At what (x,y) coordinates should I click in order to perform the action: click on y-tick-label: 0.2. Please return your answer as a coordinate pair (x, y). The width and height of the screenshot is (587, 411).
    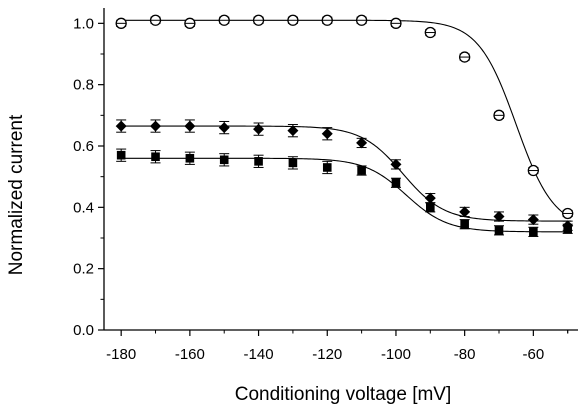
    Looking at the image, I should click on (83, 269).